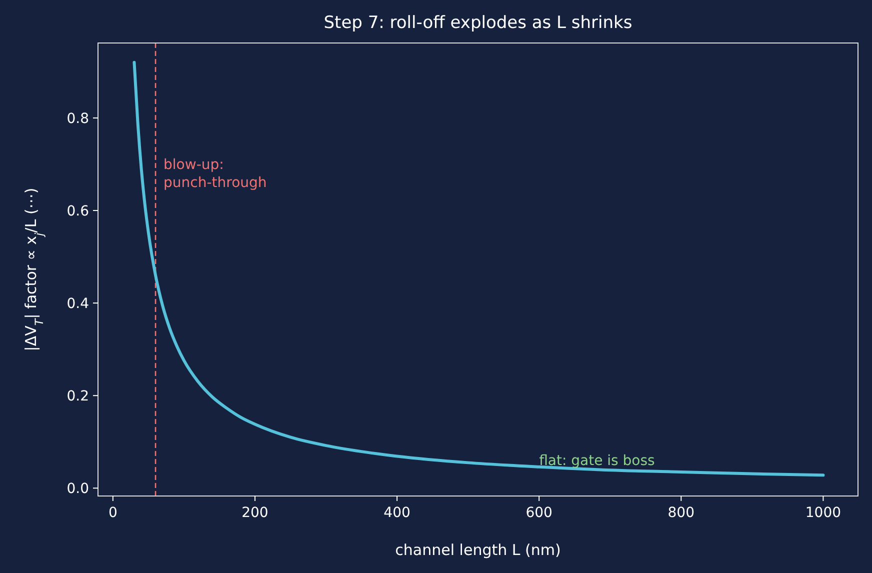 The width and height of the screenshot is (872, 573). Describe the element at coordinates (397, 513) in the screenshot. I see `x-tick-label: 400` at that location.